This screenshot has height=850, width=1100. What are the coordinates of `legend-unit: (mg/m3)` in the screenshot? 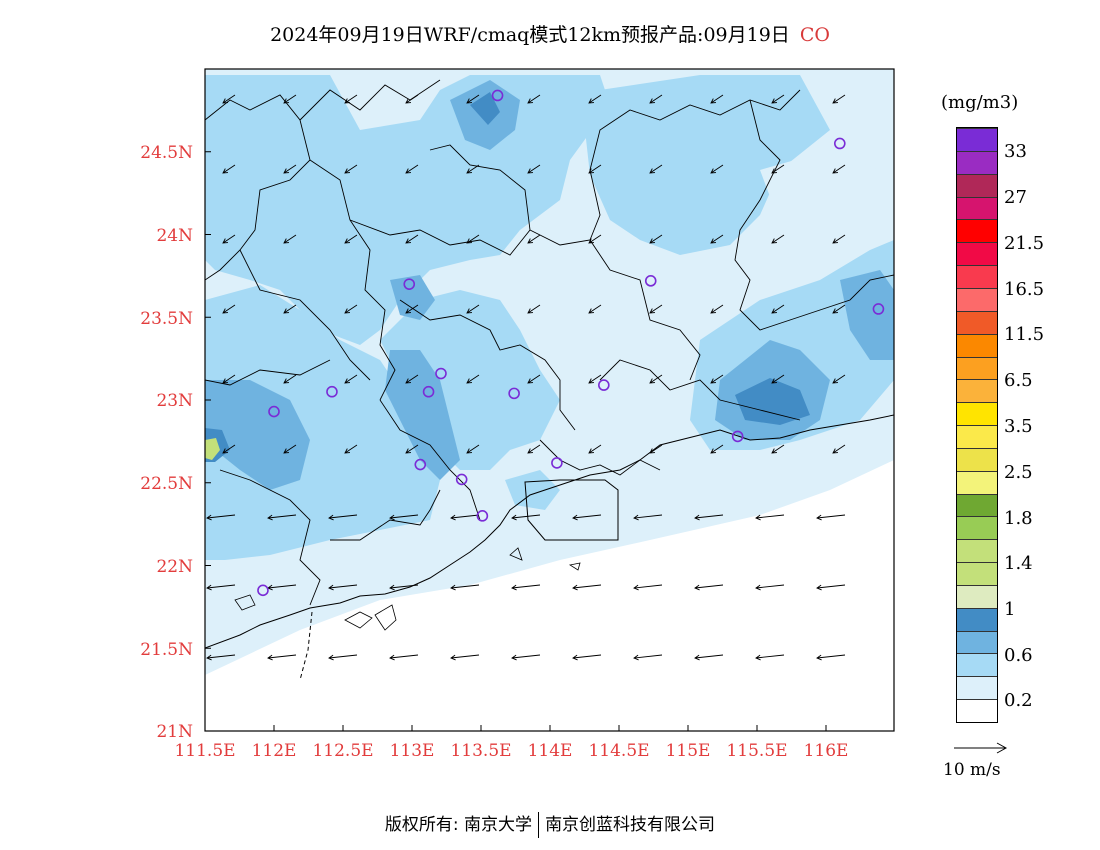 It's located at (980, 102).